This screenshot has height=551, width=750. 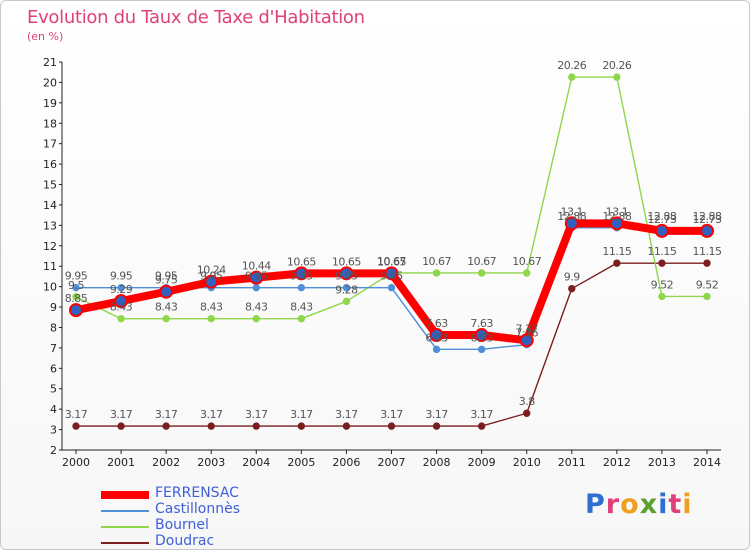 What do you see at coordinates (595, 504) in the screenshot?
I see `logo-letter: P` at bounding box center [595, 504].